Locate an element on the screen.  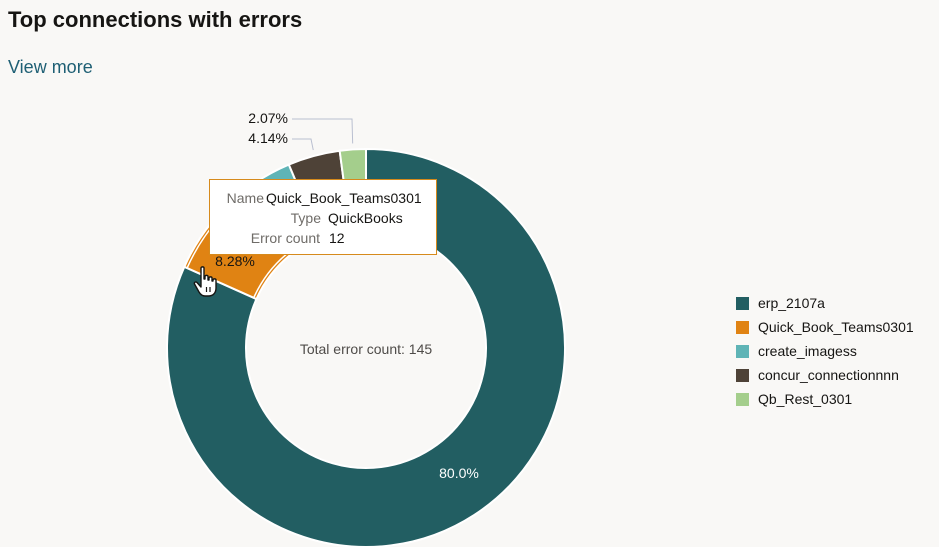
page-title: Top connections with errors is located at coordinates (155, 19).